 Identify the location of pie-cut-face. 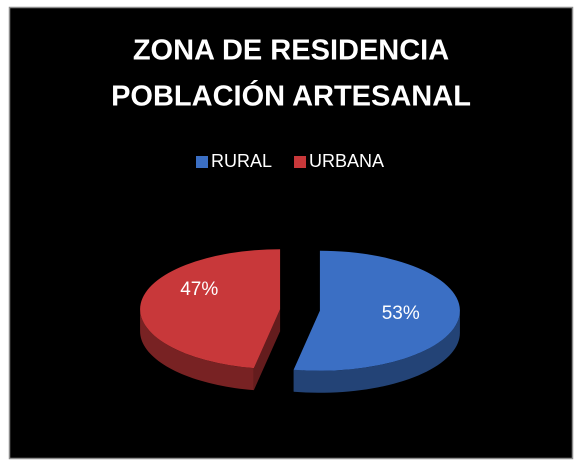
(267, 350).